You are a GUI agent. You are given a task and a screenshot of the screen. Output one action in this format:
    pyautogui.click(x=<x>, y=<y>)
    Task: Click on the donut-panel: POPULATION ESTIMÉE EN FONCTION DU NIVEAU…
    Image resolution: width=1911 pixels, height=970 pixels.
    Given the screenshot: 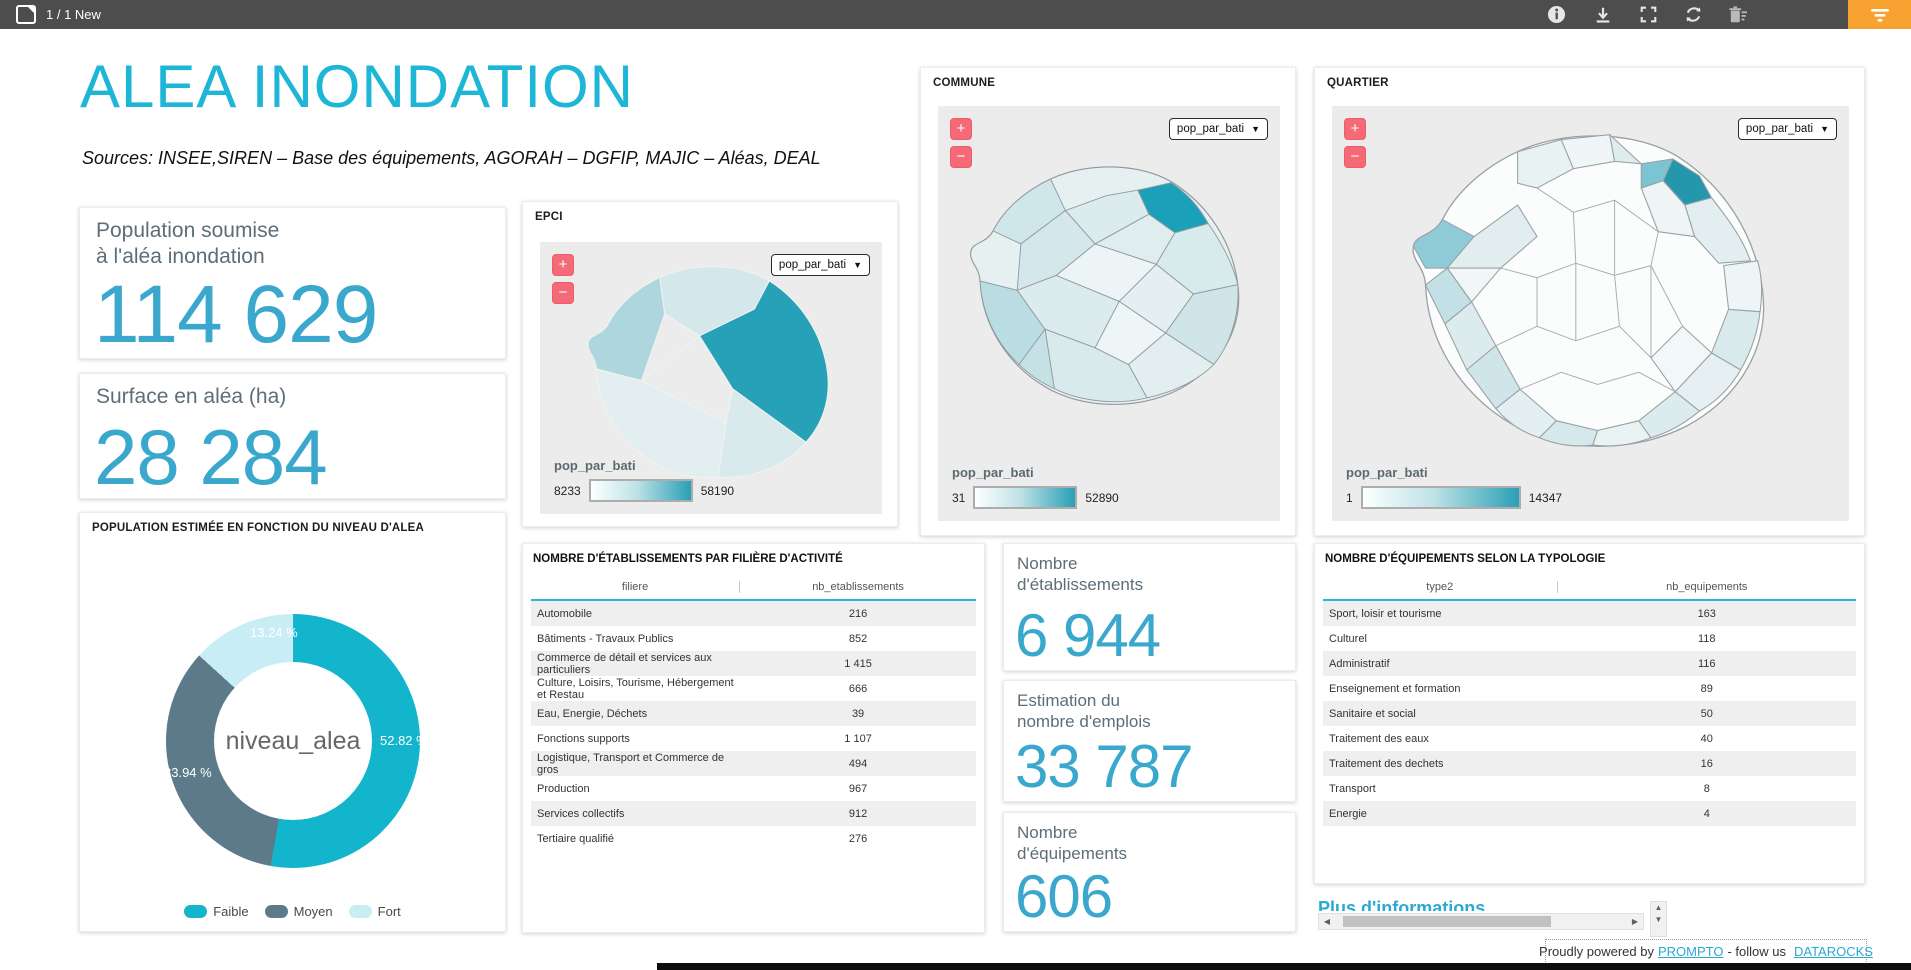 What is the action you would take?
    pyautogui.click(x=292, y=722)
    